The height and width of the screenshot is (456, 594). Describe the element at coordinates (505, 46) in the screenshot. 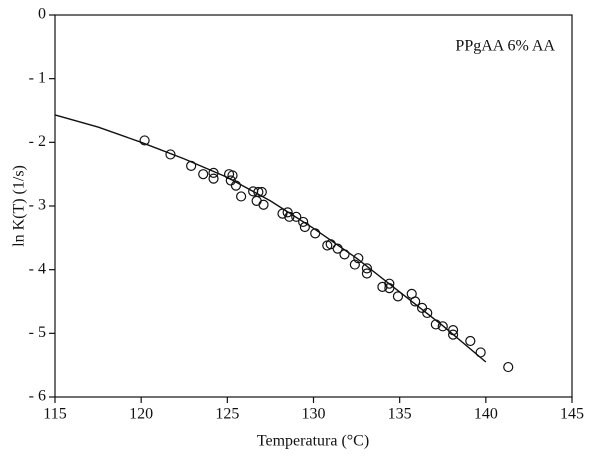

I see `annotation: PPgAA 6% AA` at that location.